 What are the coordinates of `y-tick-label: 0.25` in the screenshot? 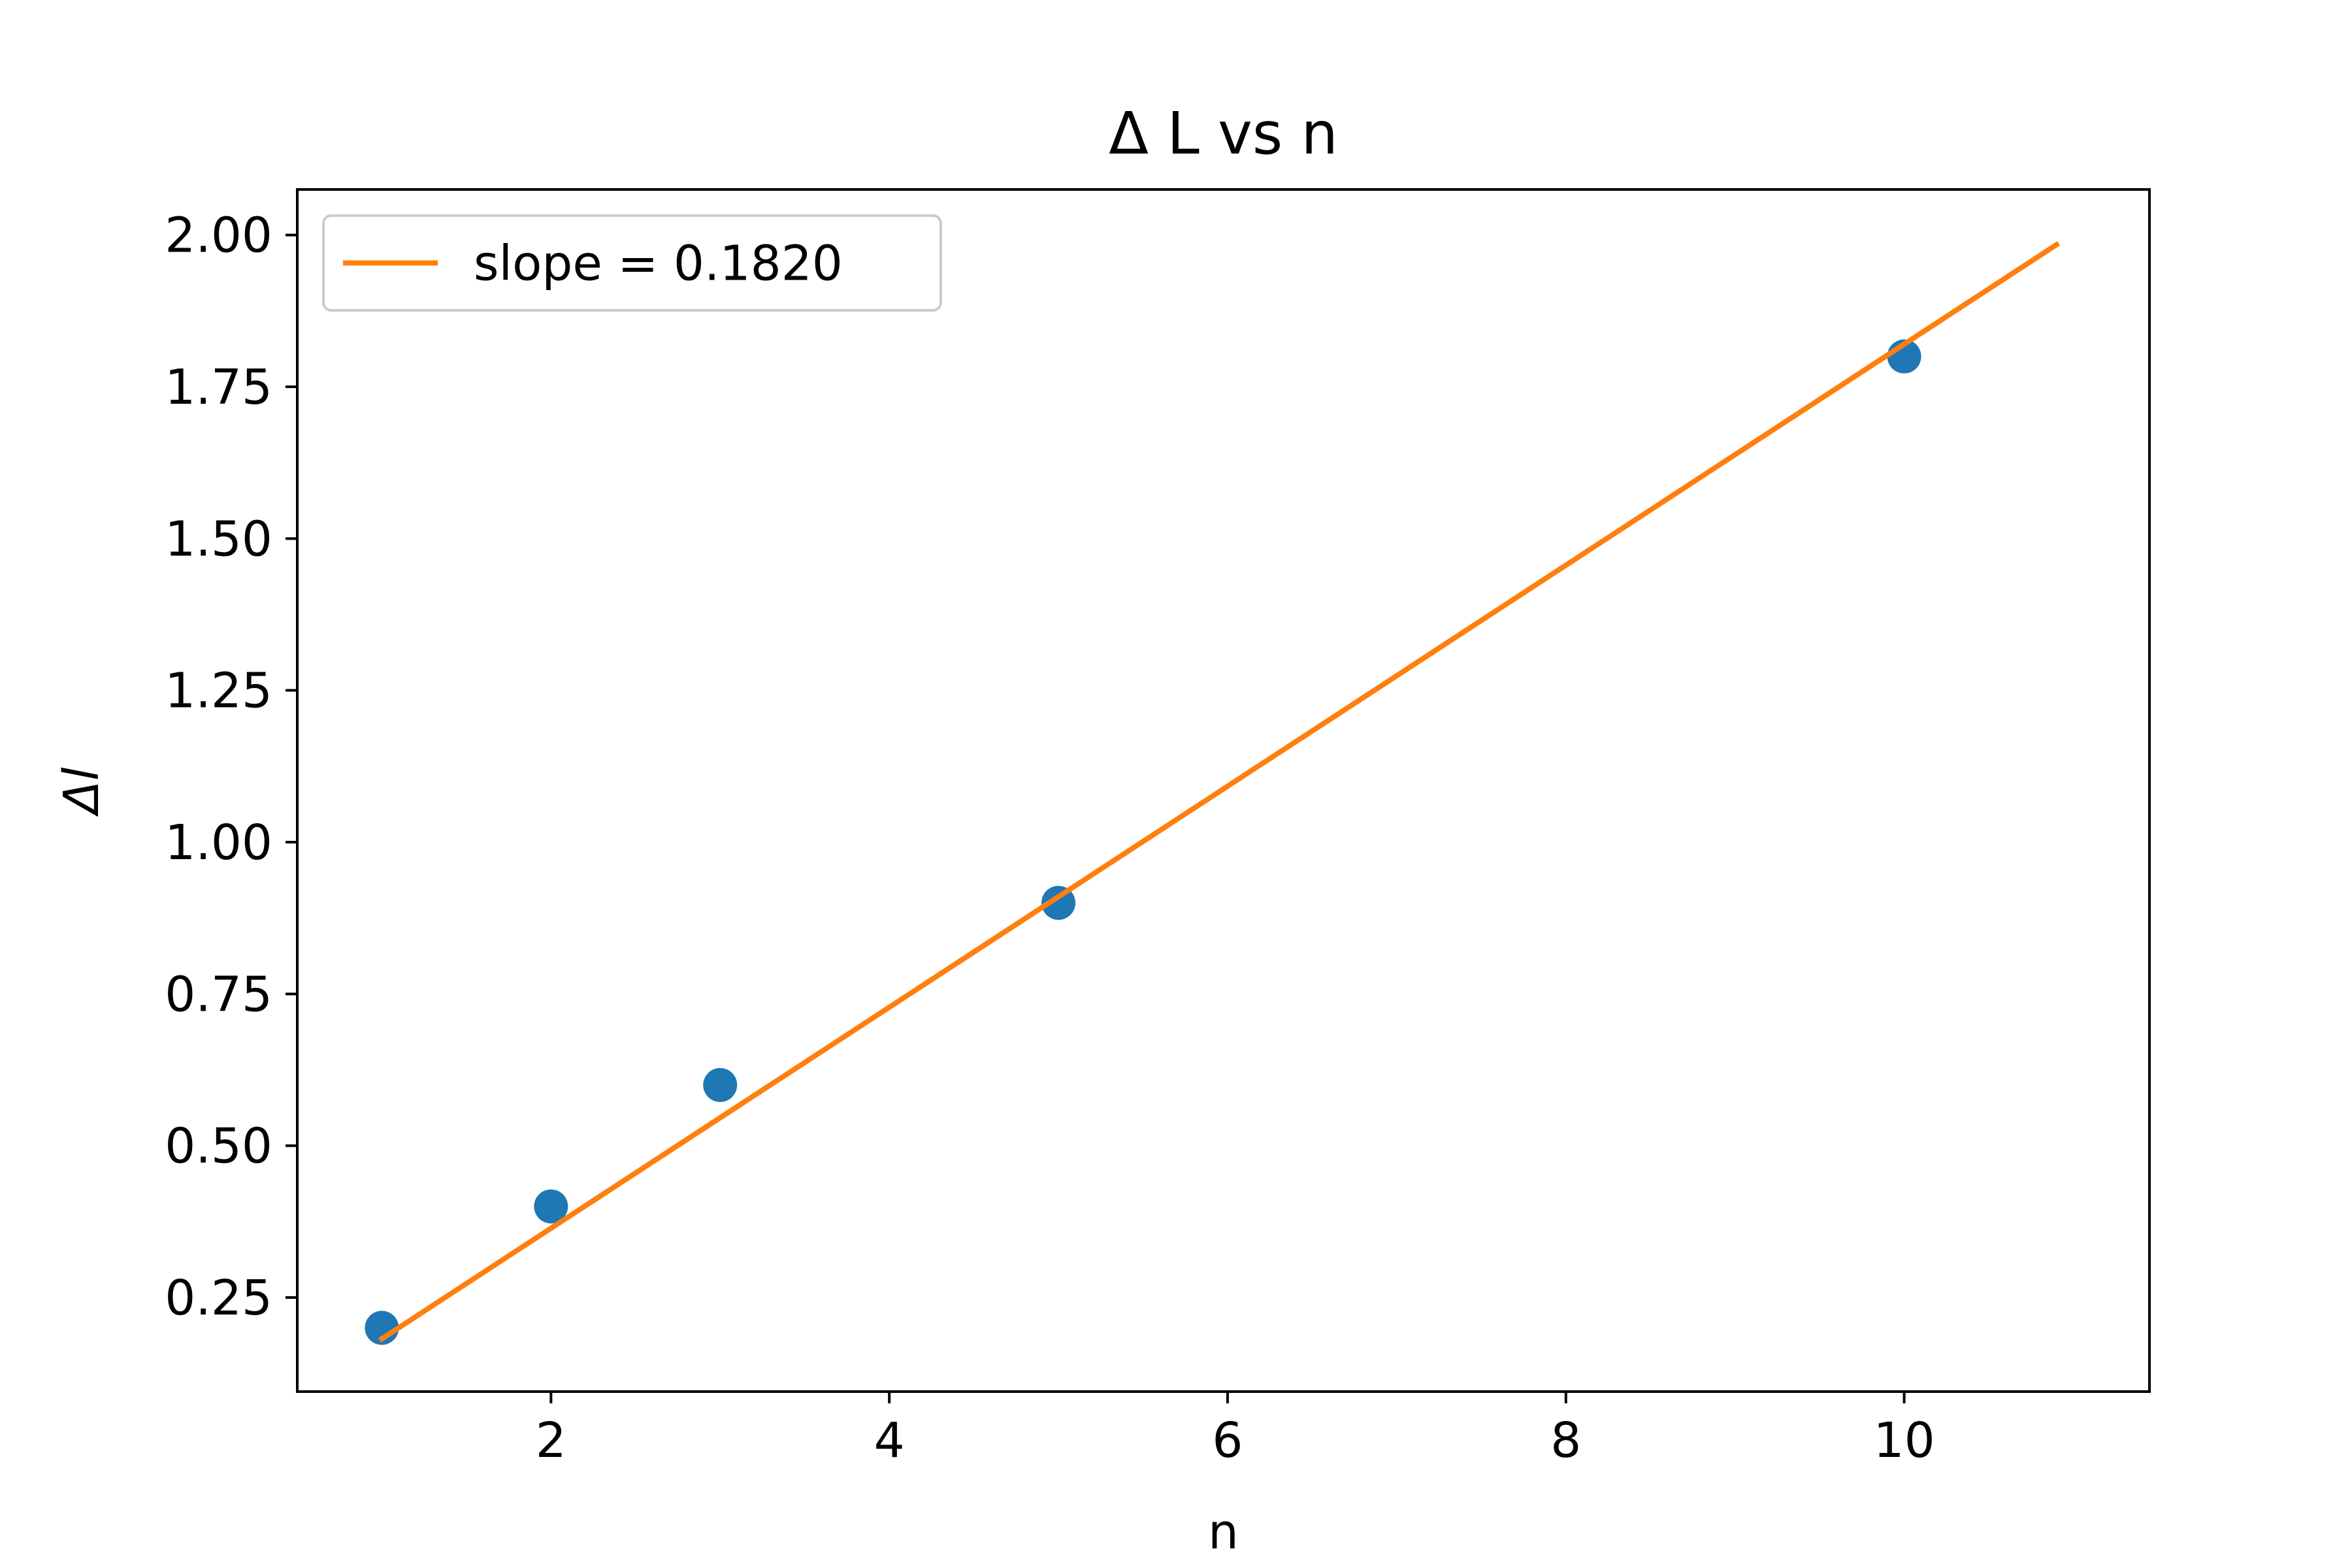 It's located at (218, 1298).